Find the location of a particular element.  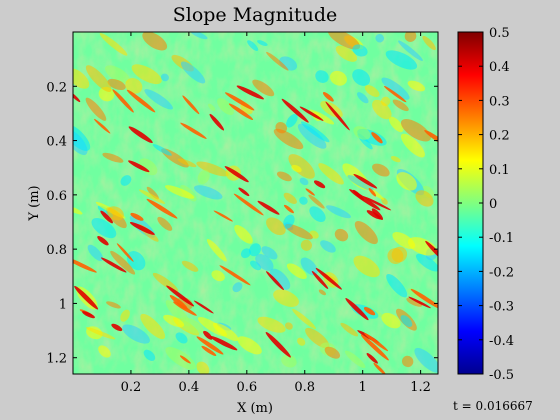

chart-title: Slope Magnitude is located at coordinates (255, 15).